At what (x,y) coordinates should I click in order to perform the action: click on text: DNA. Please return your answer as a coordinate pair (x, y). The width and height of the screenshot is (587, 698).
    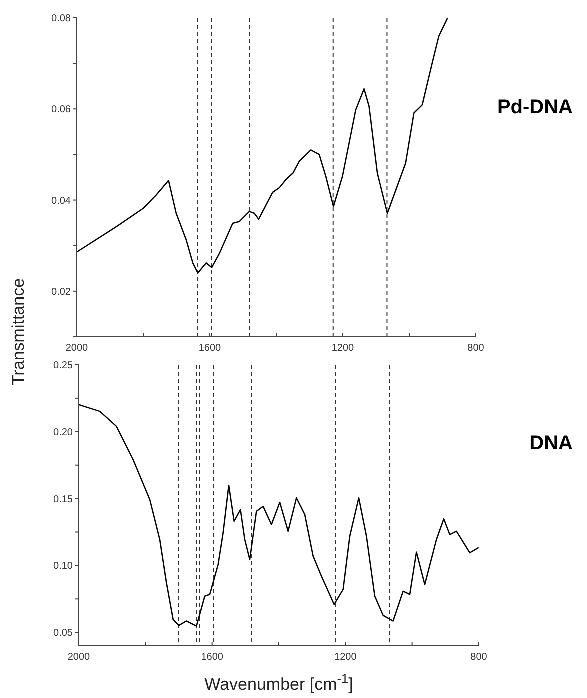
    Looking at the image, I should click on (551, 443).